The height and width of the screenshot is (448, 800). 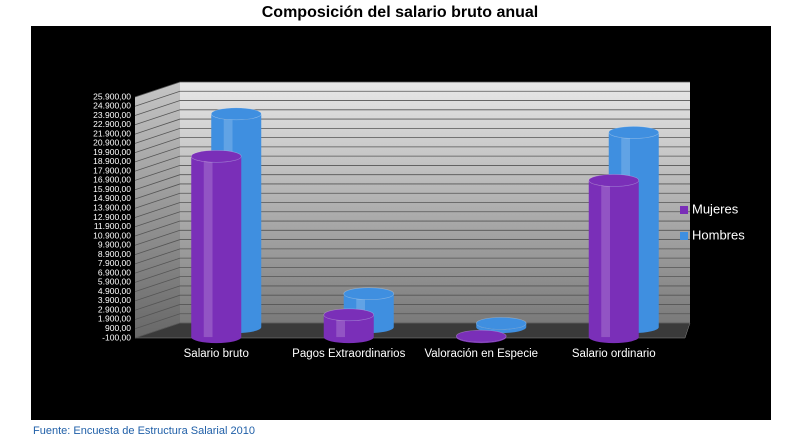 What do you see at coordinates (114, 282) in the screenshot?
I see `y-tick-label: 5.900,00` at bounding box center [114, 282].